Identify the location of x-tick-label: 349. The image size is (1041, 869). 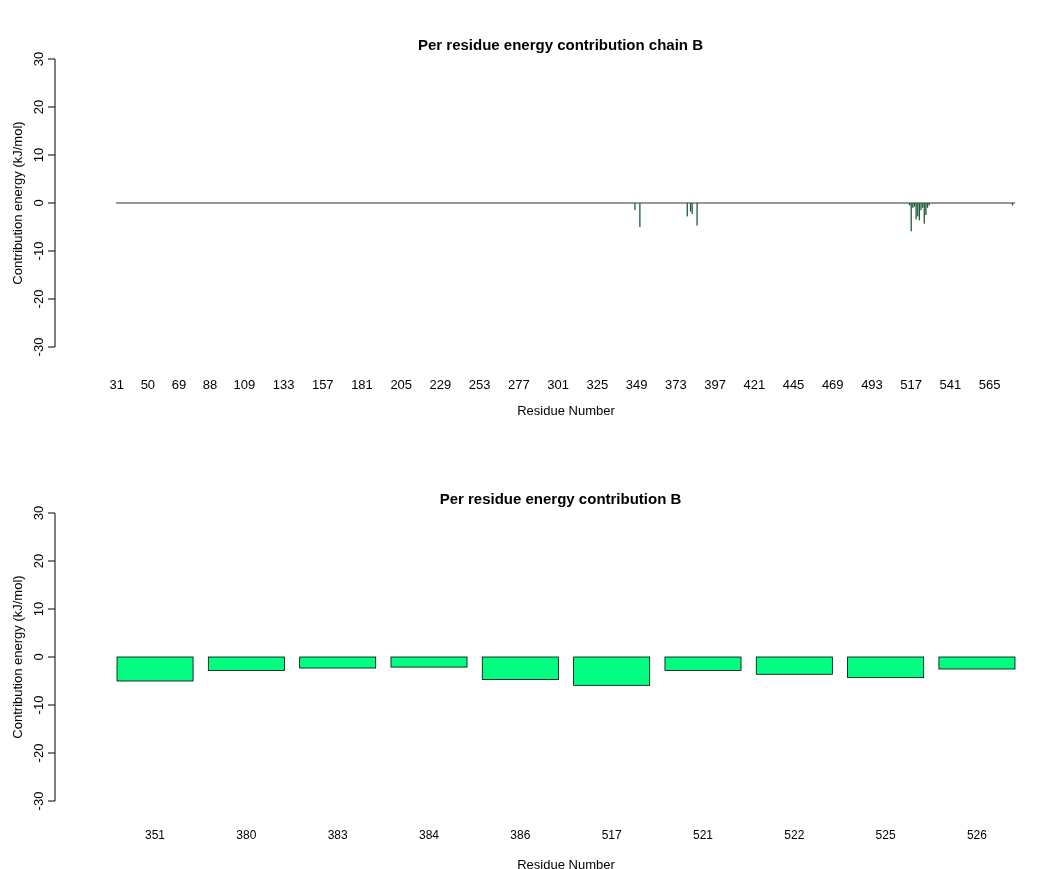
(636, 384).